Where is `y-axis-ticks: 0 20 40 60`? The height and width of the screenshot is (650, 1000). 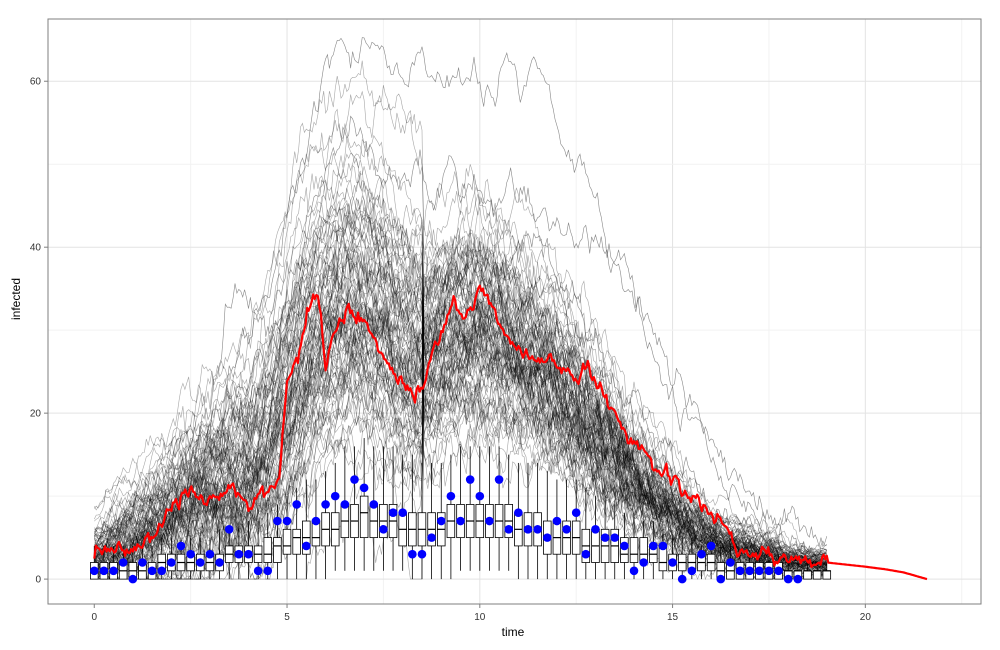
y-axis-ticks: 0 20 40 60 is located at coordinates (39, 331).